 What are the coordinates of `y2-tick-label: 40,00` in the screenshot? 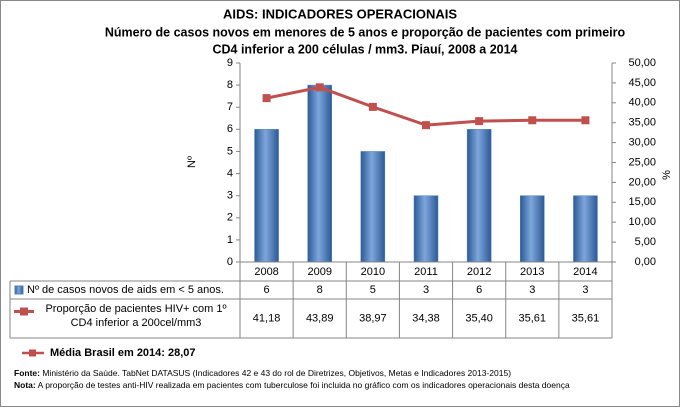 It's located at (642, 103).